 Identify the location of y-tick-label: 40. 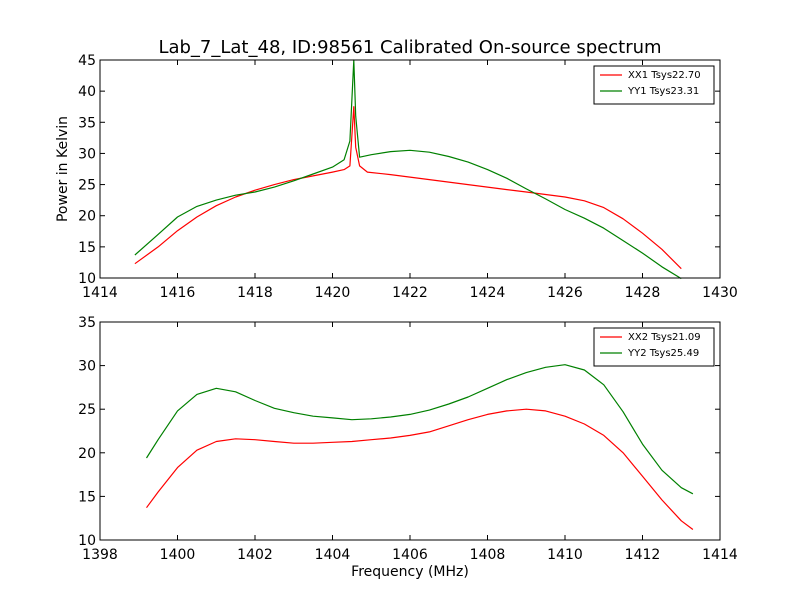
(87, 92).